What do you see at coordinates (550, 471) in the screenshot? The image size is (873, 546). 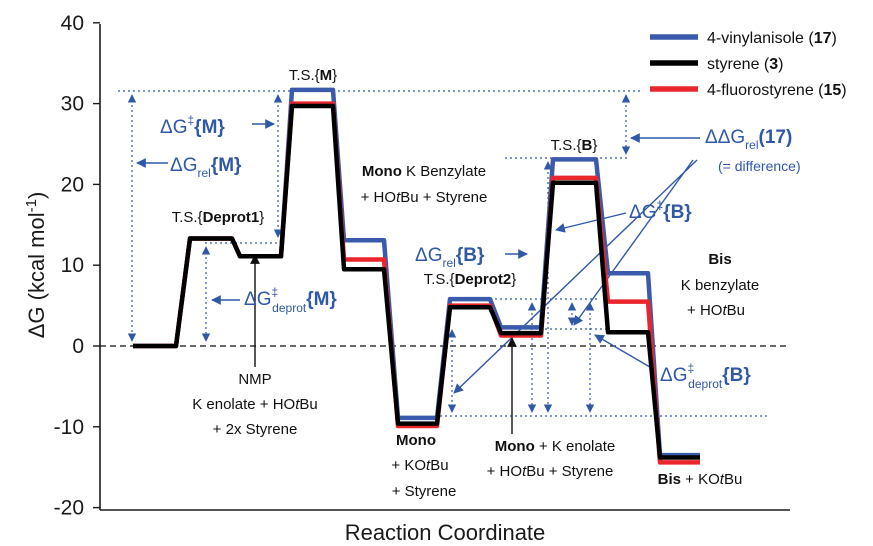 I see `label-mono-enol-2: + HOtBu + Styrene` at bounding box center [550, 471].